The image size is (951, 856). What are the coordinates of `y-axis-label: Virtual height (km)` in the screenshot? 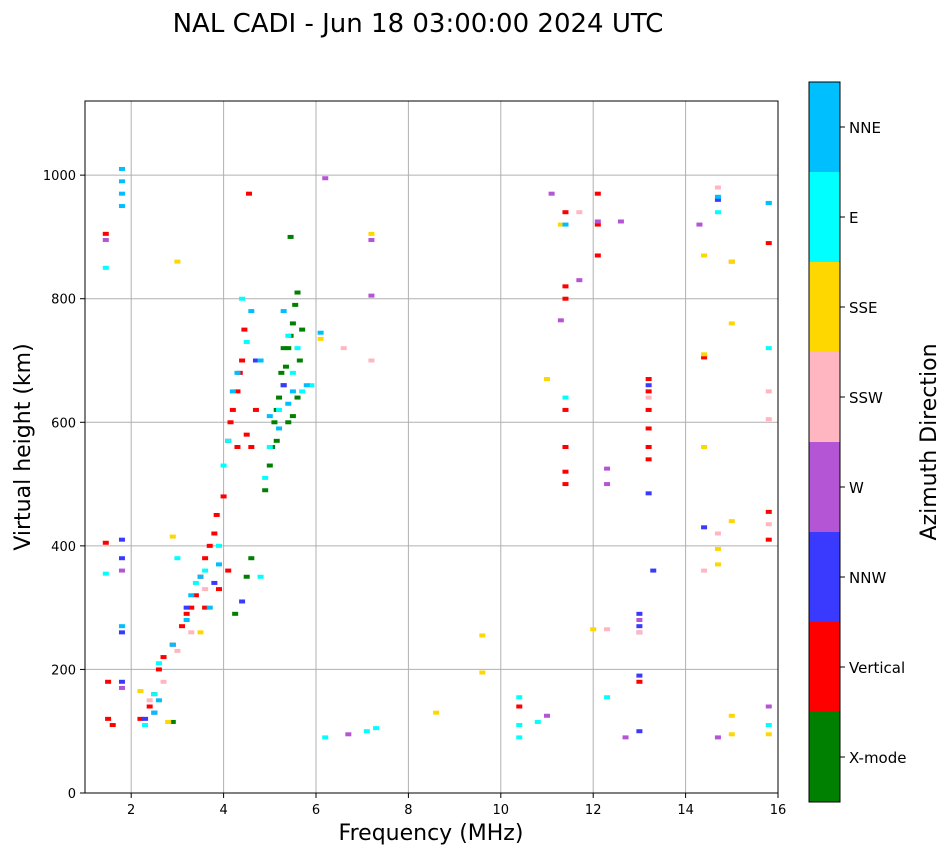 It's located at (23, 446).